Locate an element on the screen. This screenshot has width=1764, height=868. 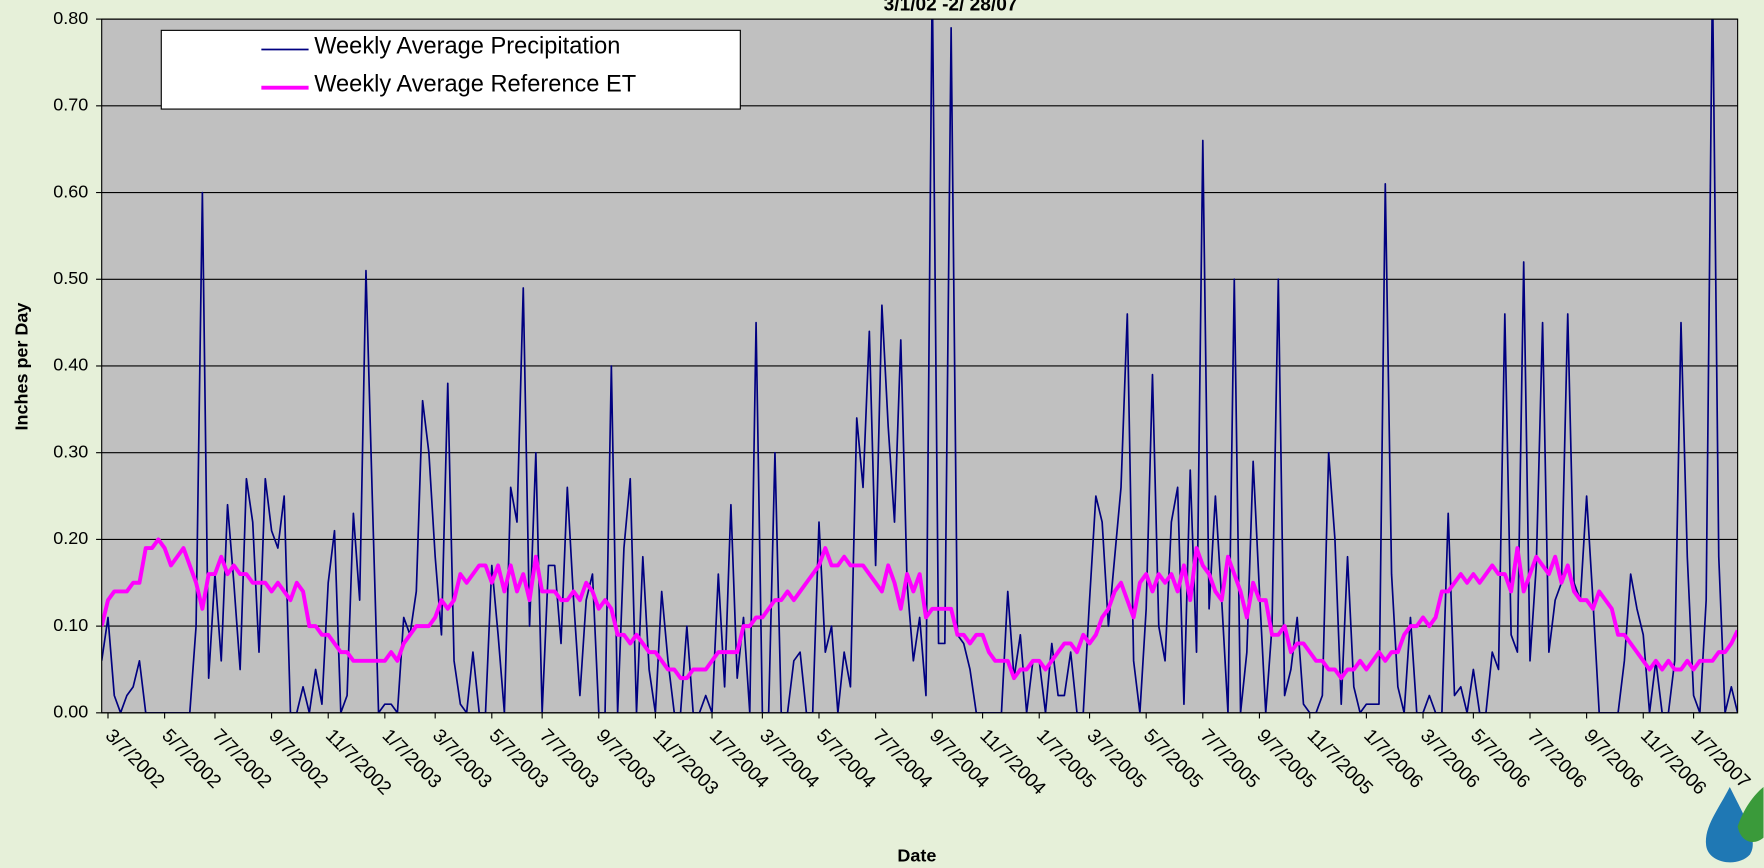
y-tick-label: 0.40 is located at coordinates (70, 365).